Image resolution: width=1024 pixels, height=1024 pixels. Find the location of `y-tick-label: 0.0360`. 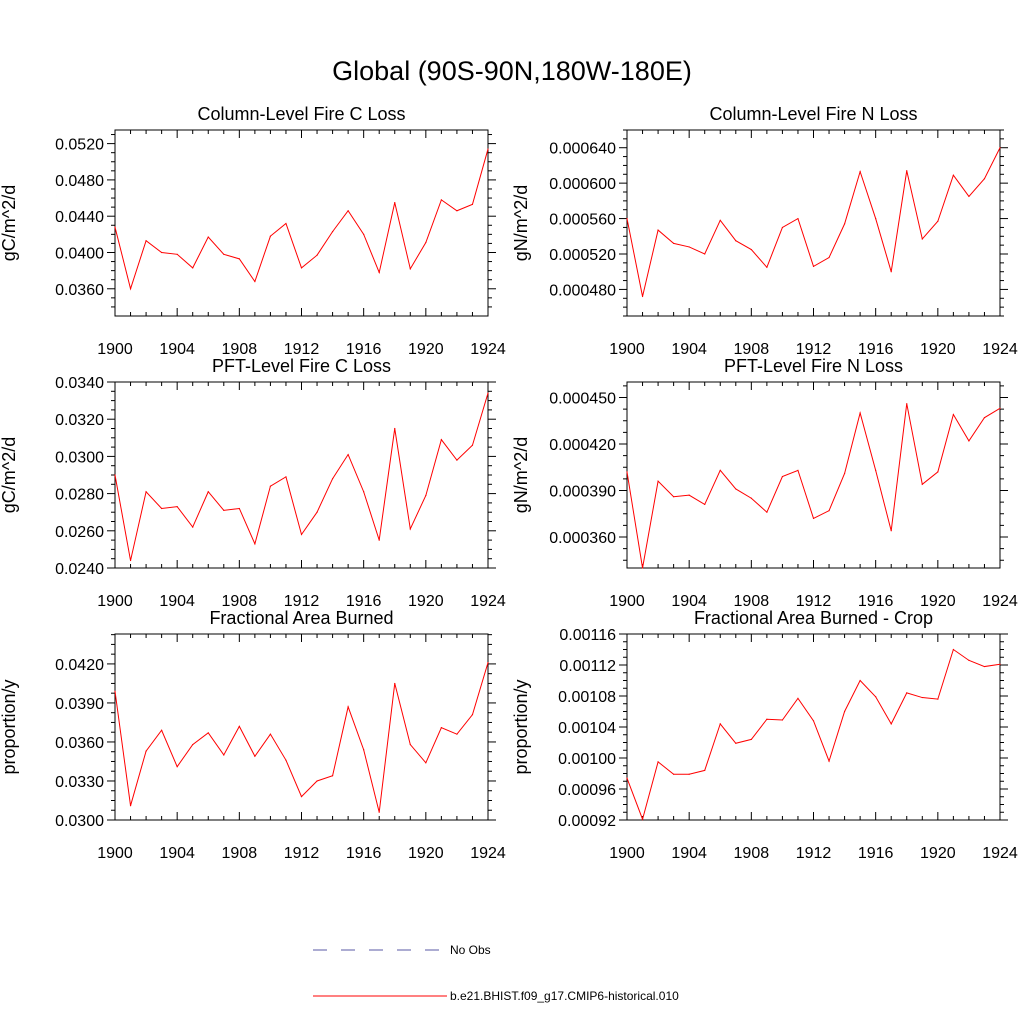

y-tick-label: 0.0360 is located at coordinates (79, 290).